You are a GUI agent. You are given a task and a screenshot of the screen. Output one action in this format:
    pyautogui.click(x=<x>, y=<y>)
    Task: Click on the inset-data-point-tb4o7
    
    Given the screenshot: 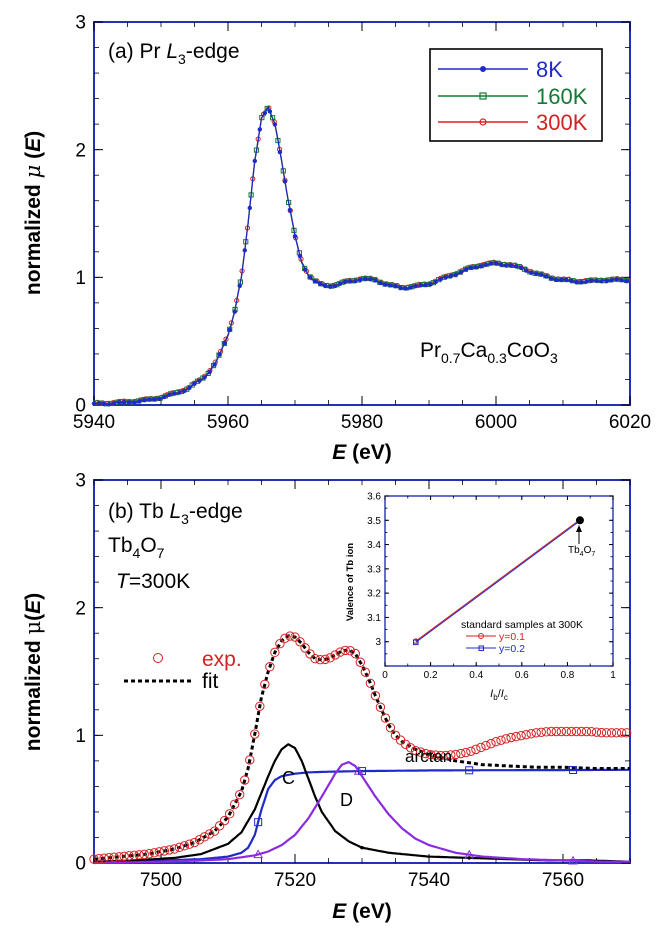 What is the action you would take?
    pyautogui.click(x=579, y=520)
    